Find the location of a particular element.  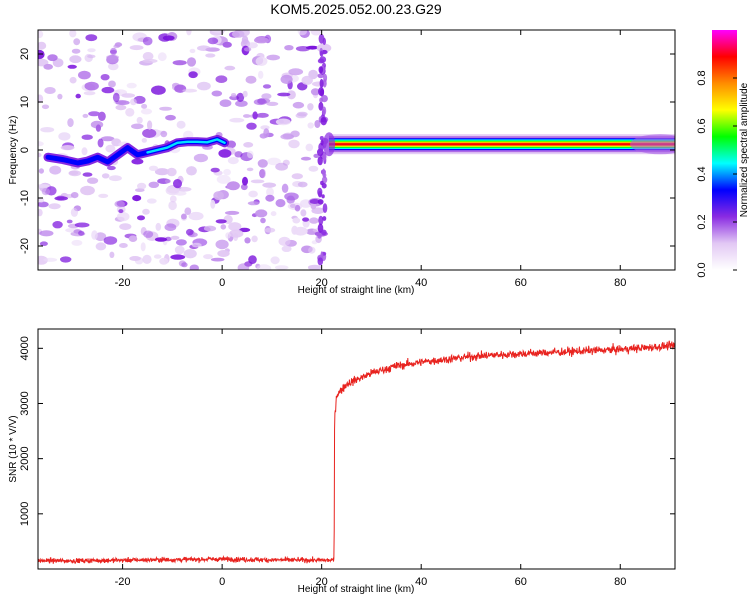

snr-y-axis-title: SNR (10 * V/V) is located at coordinates (13, 448).